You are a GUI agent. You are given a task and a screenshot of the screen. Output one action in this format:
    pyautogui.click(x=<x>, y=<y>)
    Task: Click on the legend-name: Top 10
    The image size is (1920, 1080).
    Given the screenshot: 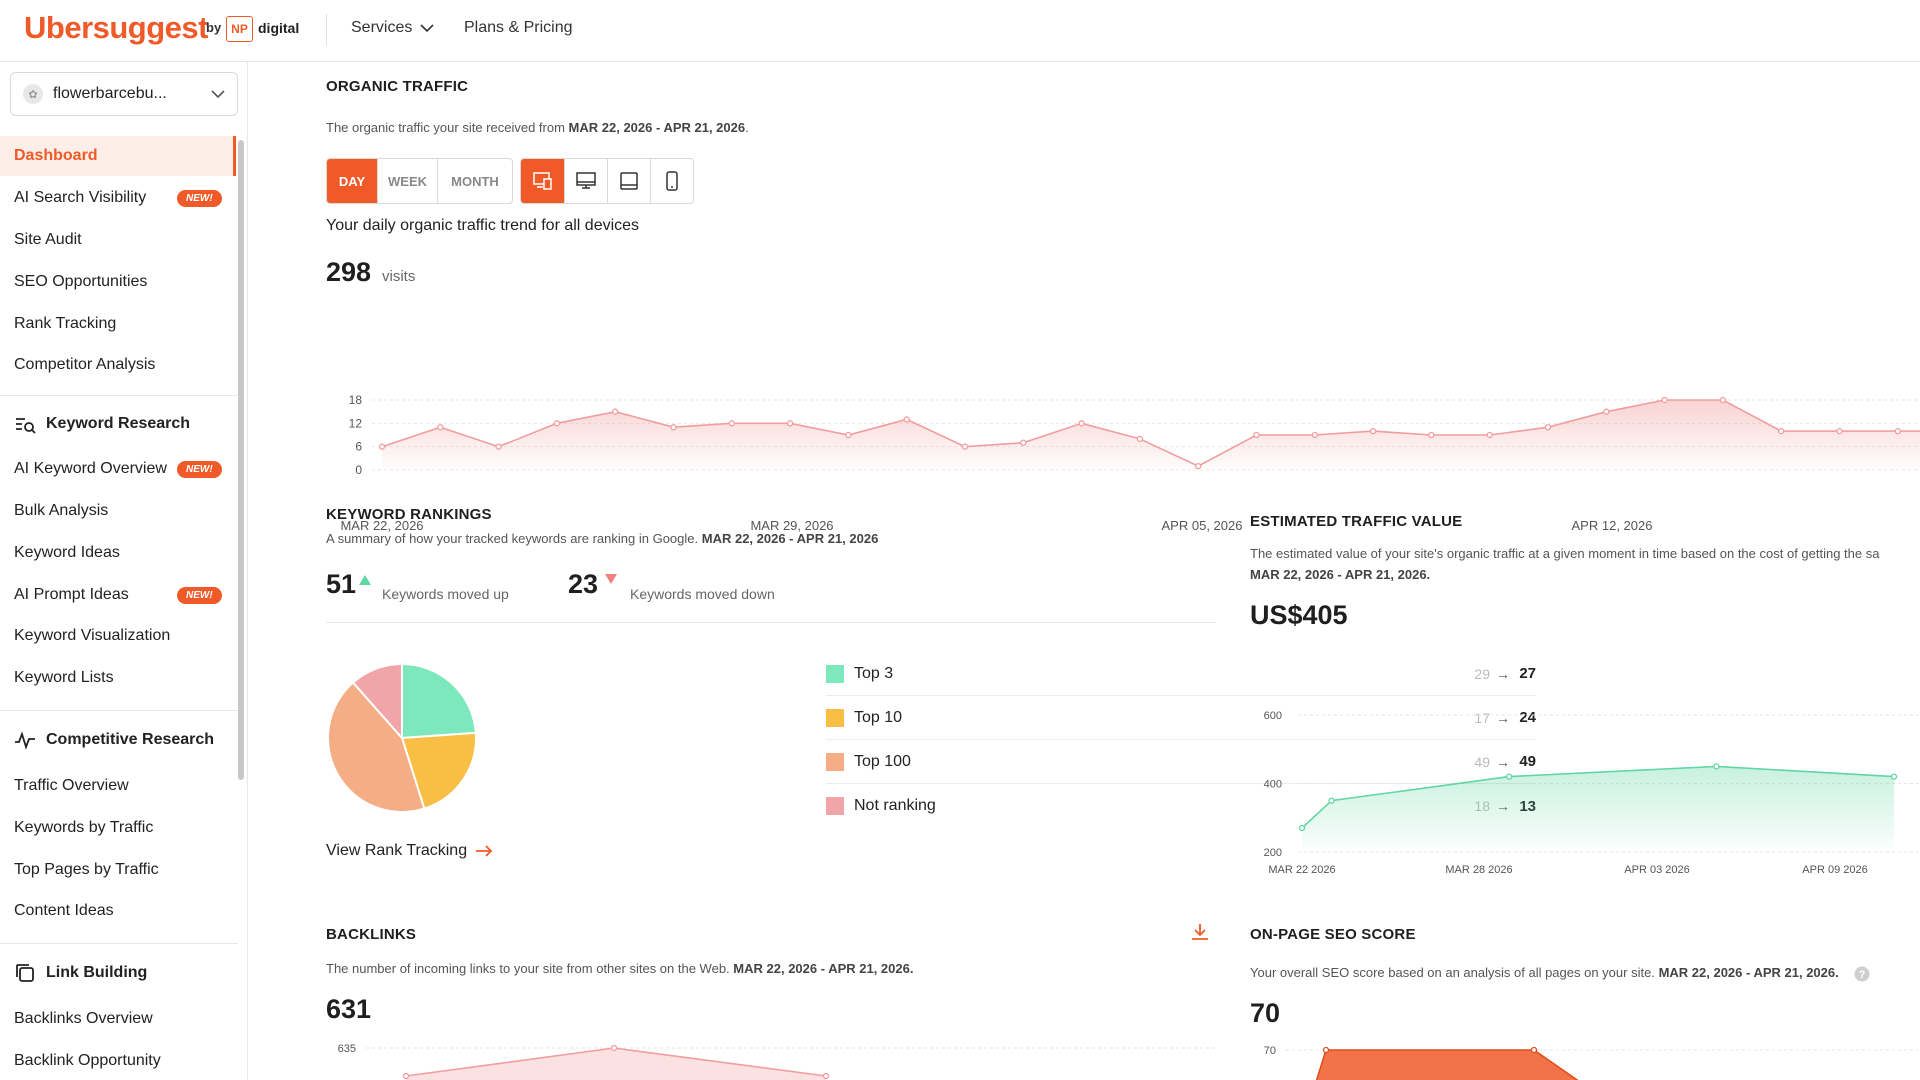 What is the action you would take?
    pyautogui.click(x=878, y=717)
    